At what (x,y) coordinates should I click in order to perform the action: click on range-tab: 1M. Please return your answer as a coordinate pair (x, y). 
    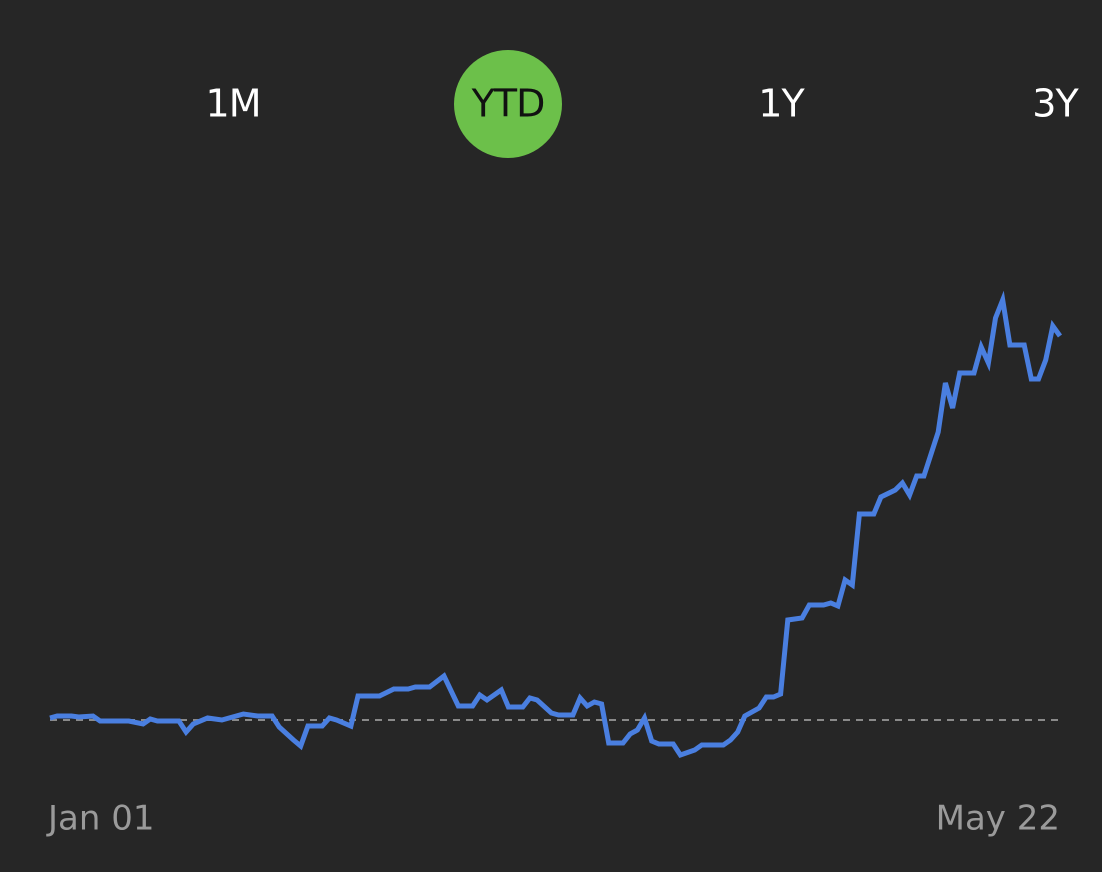
    Looking at the image, I should click on (234, 104).